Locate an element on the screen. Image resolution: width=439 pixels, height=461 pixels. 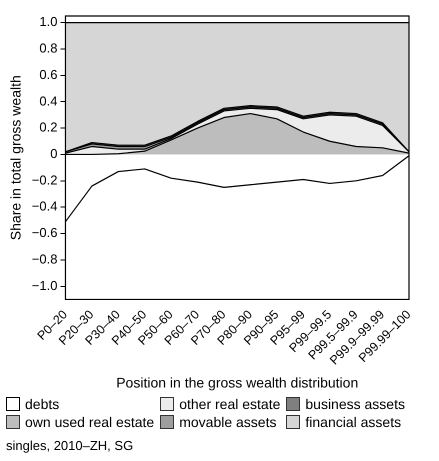
y-tick-label: −0.6 is located at coordinates (45, 232).